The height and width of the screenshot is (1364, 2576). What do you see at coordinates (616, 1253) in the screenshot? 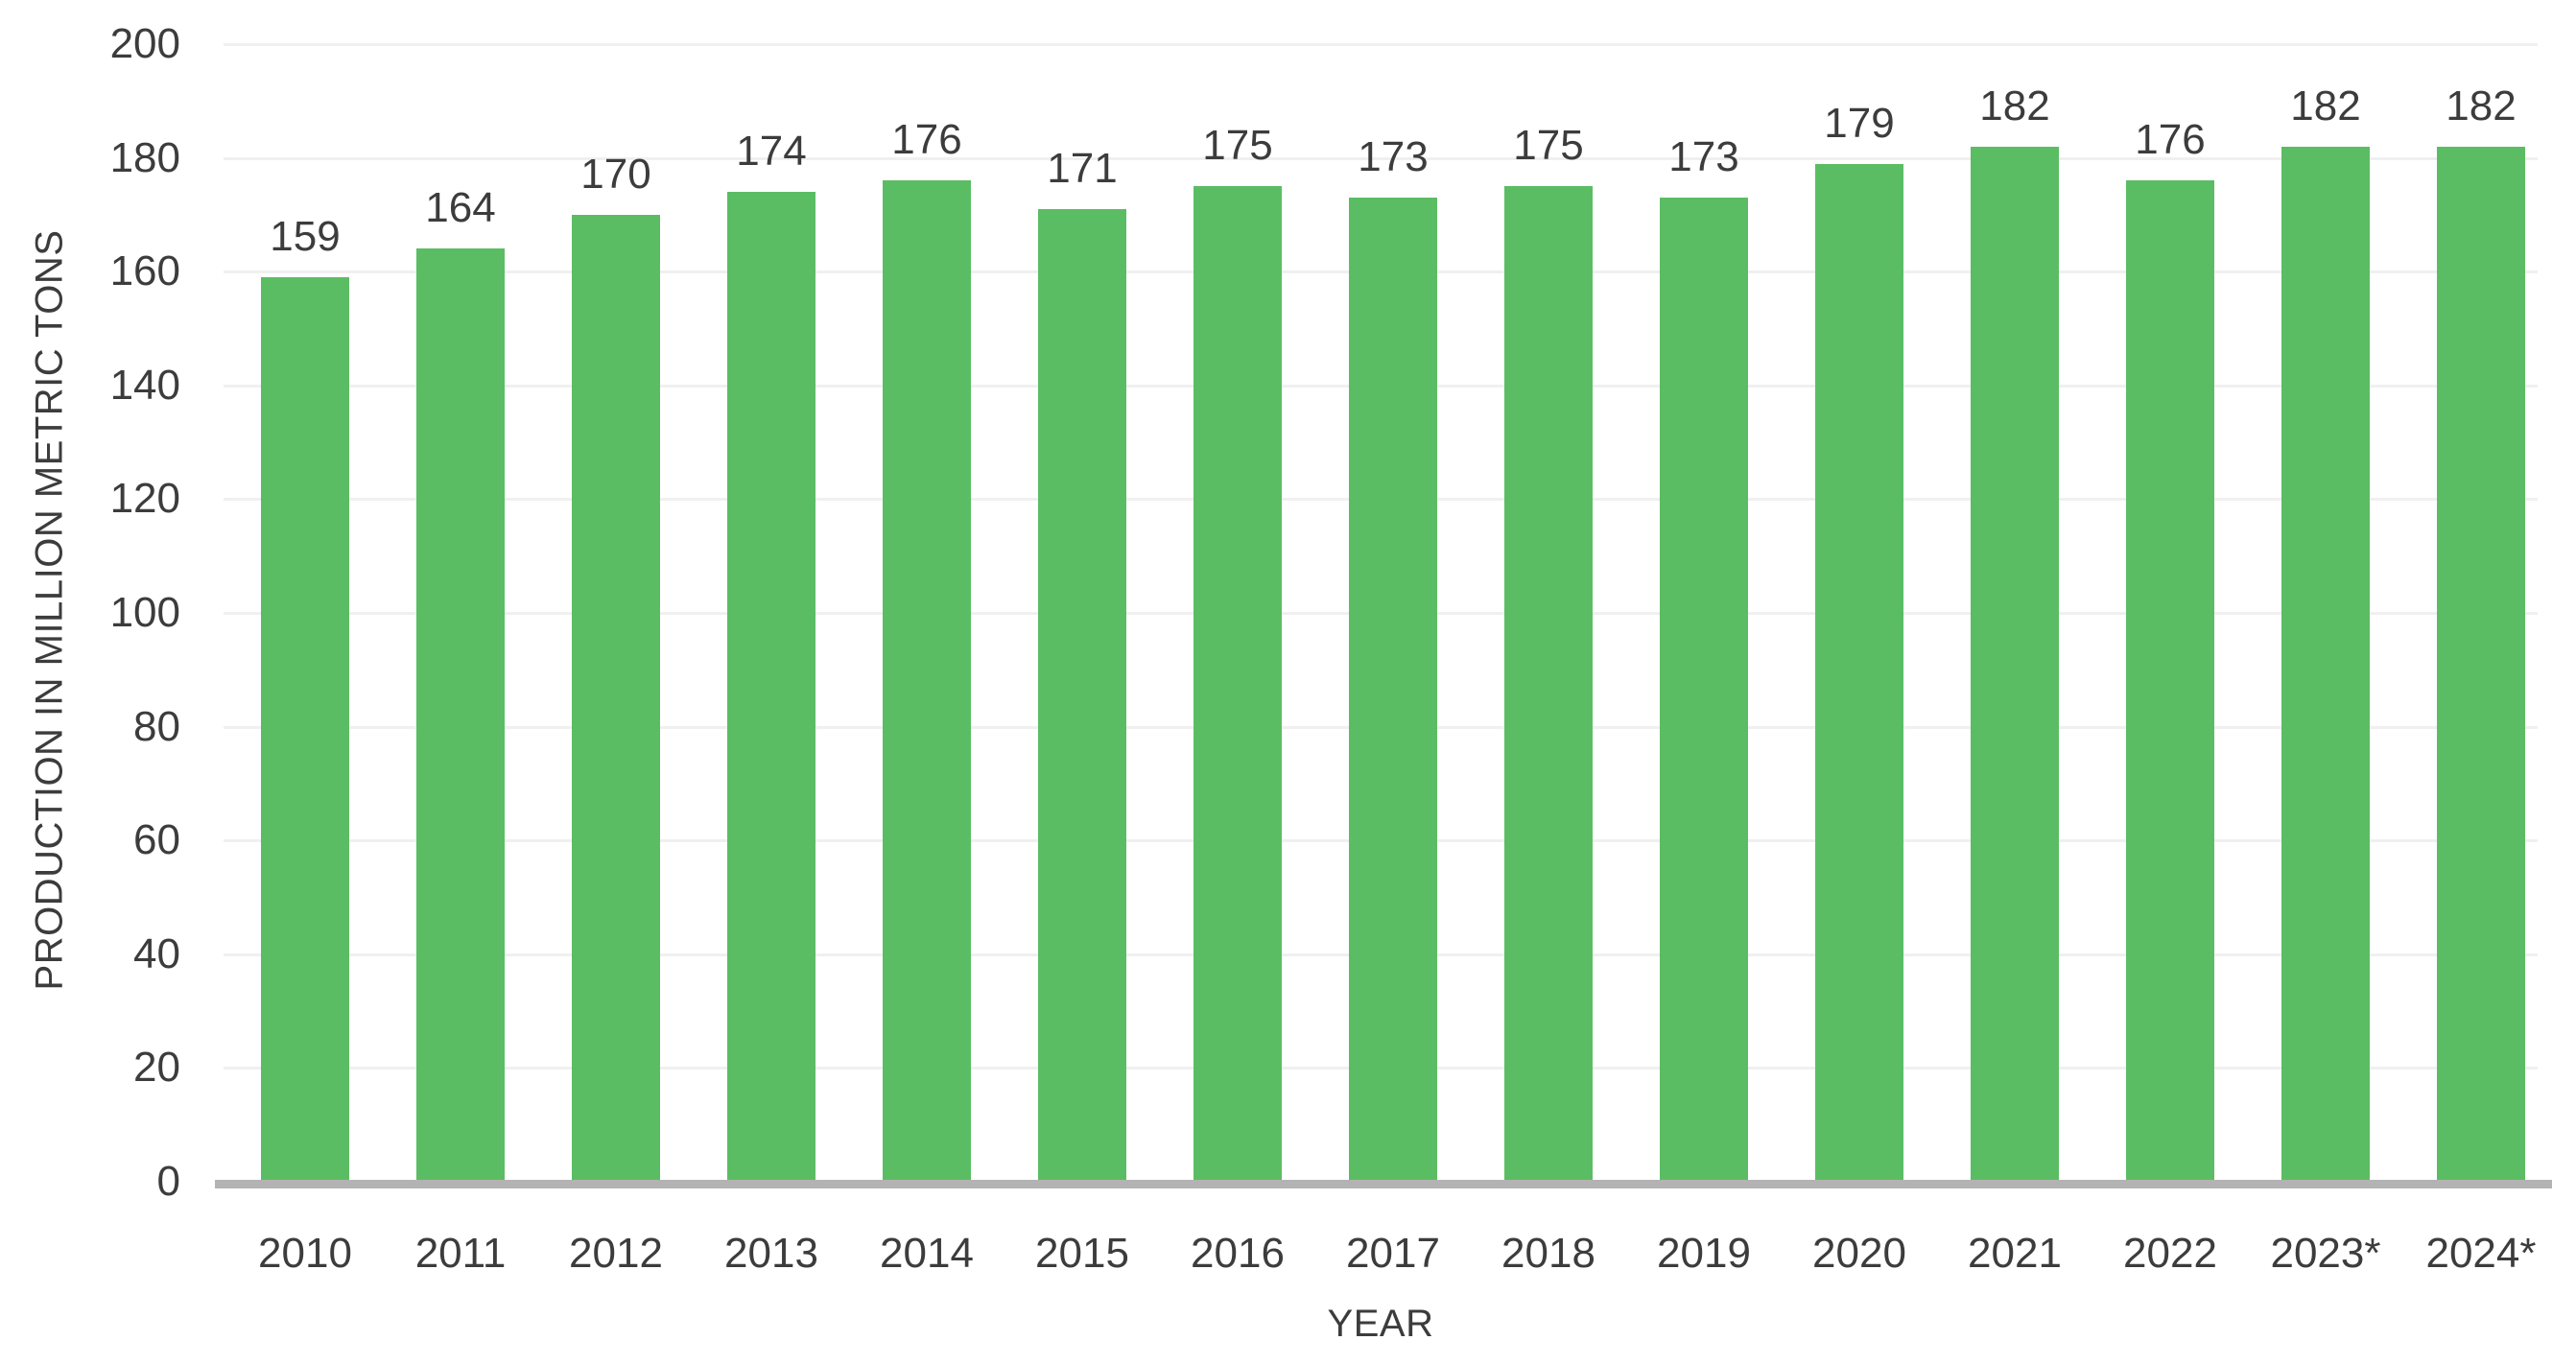
I see `x-tick-label: 2012` at bounding box center [616, 1253].